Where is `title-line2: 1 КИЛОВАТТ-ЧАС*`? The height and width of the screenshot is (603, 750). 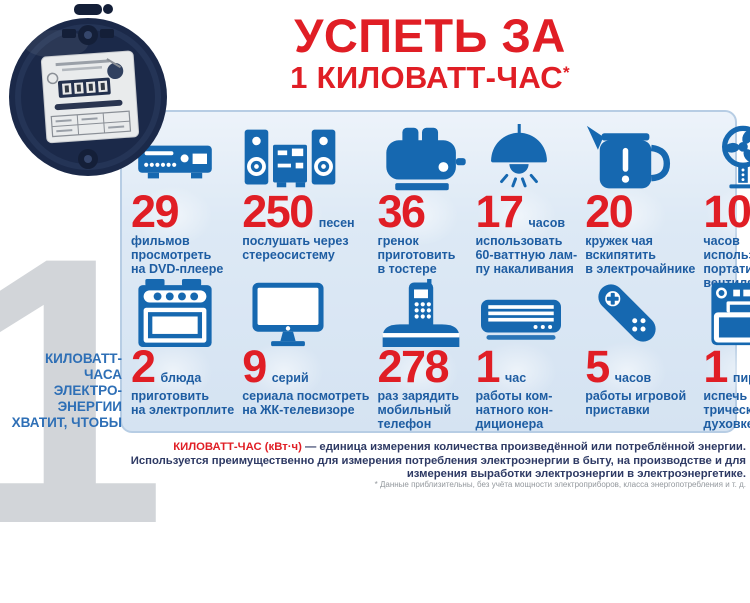
title-line2: 1 КИЛОВАТТ-ЧАС* is located at coordinates (430, 77).